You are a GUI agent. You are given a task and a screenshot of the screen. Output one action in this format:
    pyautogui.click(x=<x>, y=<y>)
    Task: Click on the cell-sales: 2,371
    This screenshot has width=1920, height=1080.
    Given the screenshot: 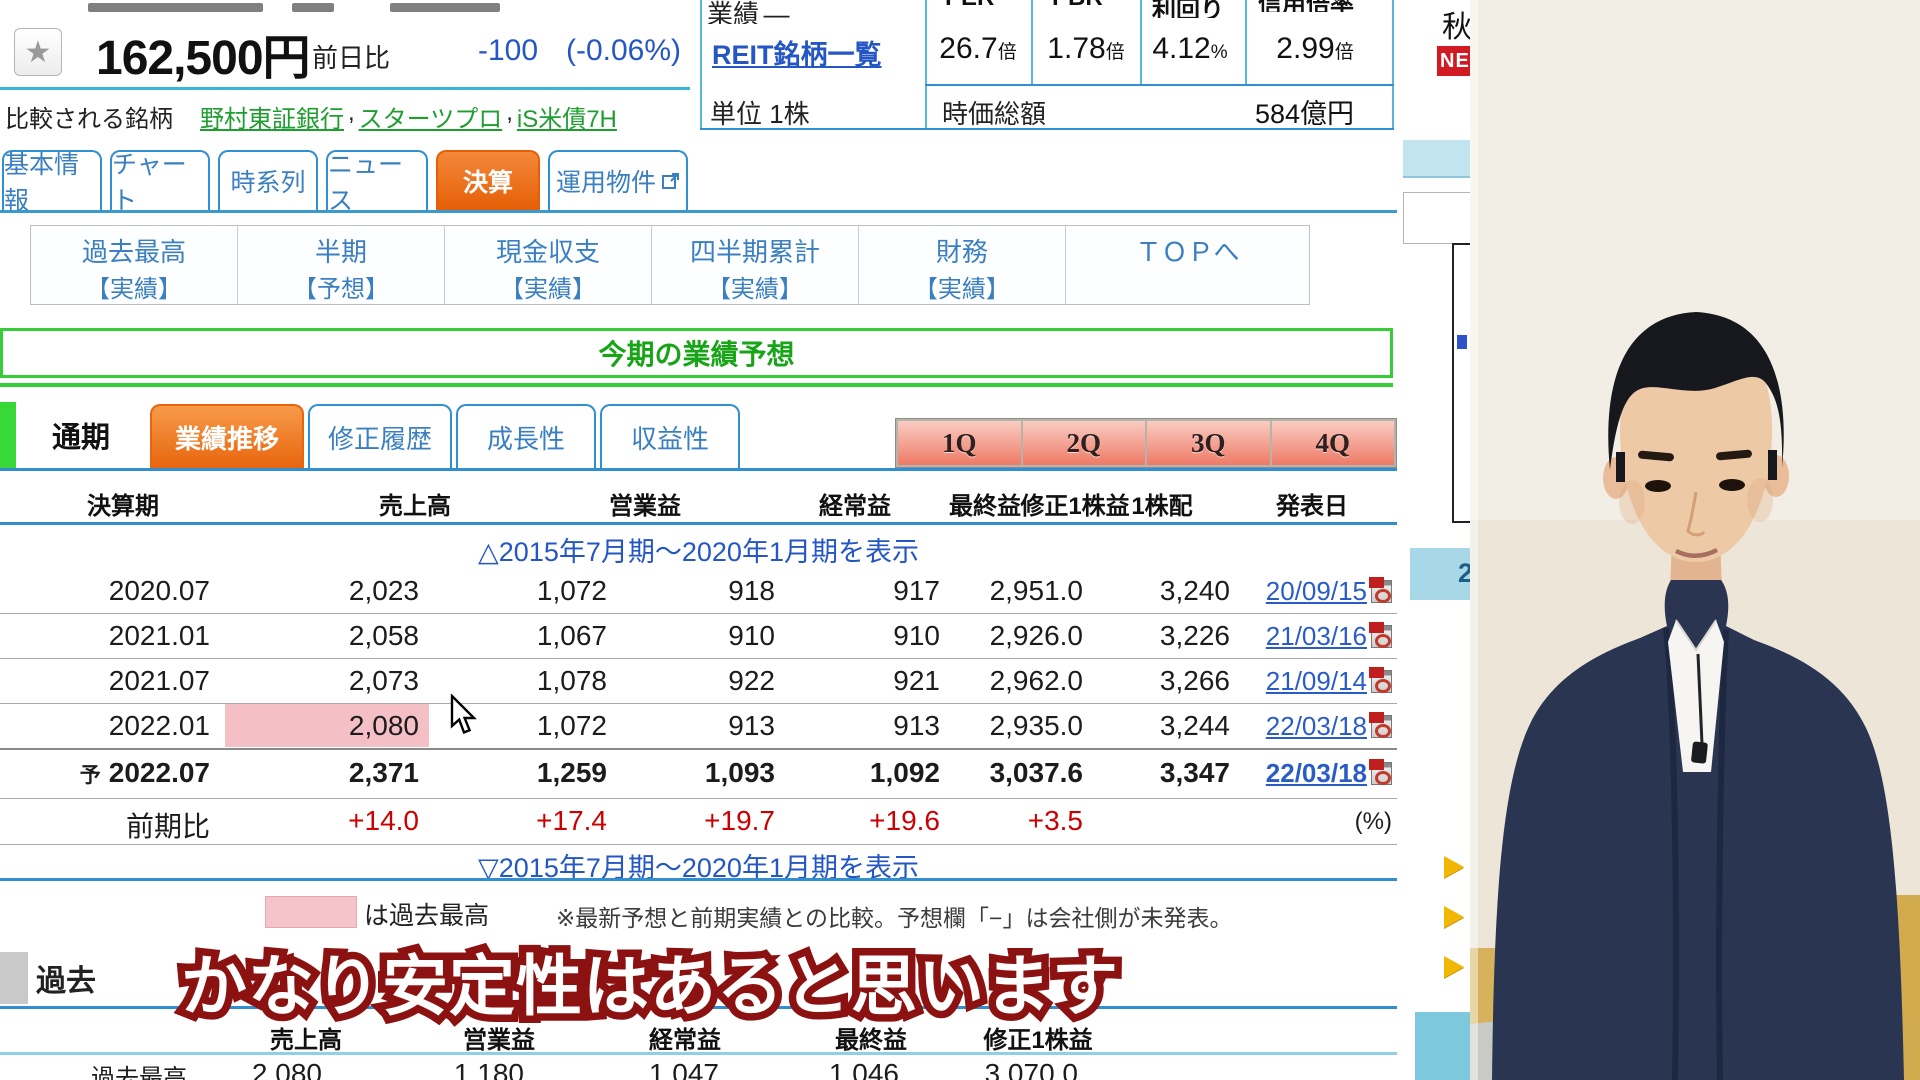 What is the action you would take?
    pyautogui.click(x=383, y=772)
    